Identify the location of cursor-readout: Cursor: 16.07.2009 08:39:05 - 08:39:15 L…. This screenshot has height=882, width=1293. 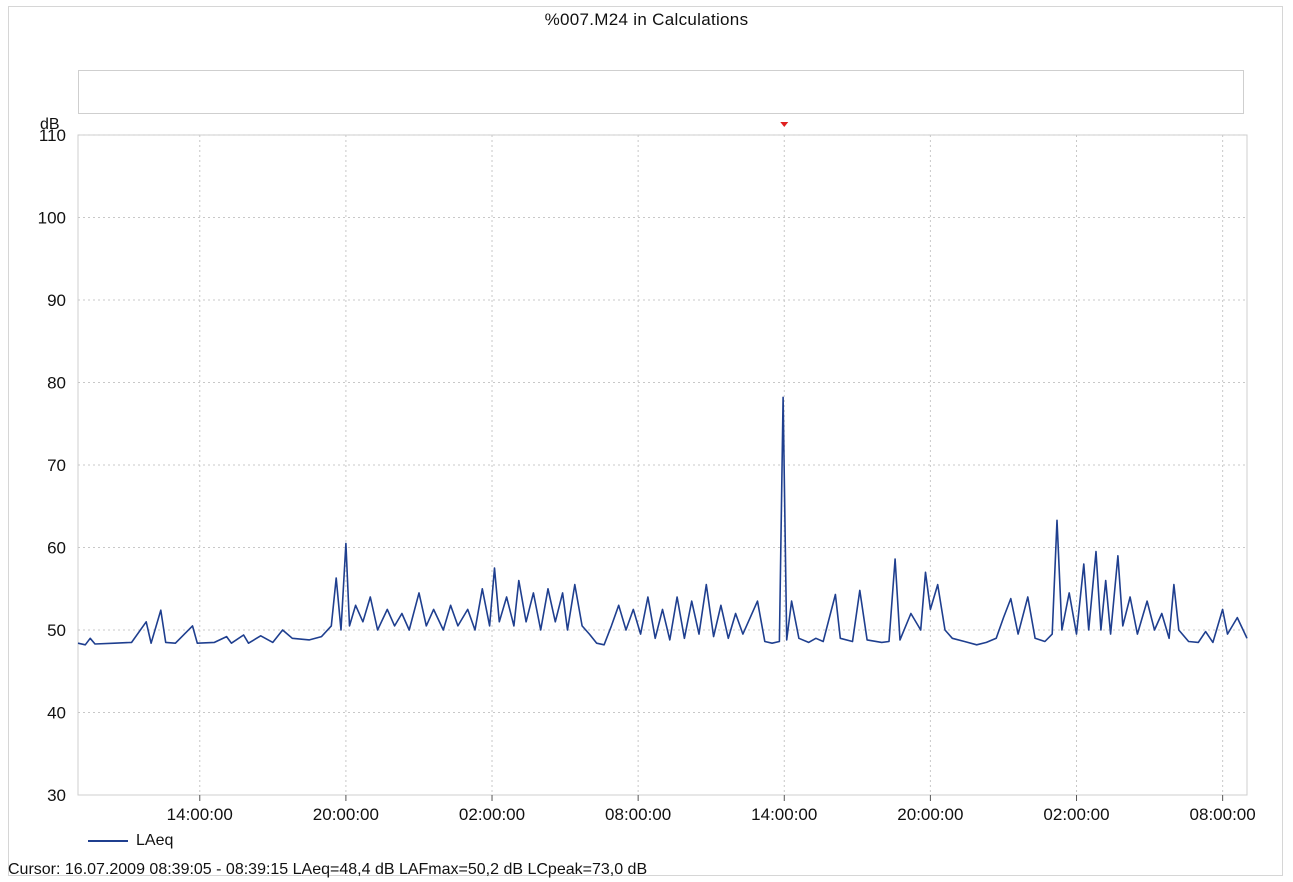
(328, 869).